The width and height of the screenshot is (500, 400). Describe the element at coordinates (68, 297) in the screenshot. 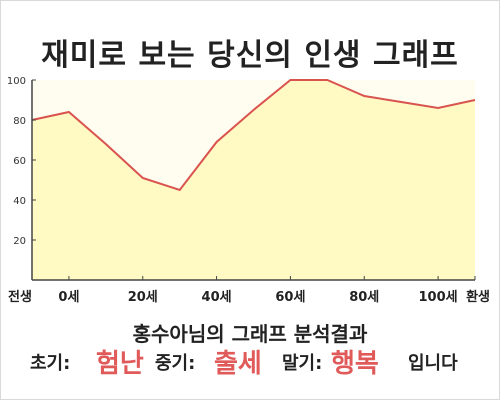

I see `x-tick-label: 0세` at that location.